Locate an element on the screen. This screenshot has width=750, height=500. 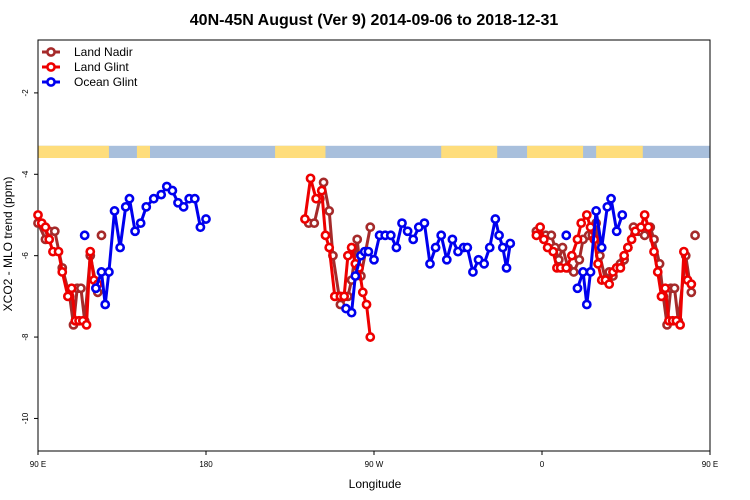
x-axis: 90 E 180 90 W 0 90 E is located at coordinates (374, 460).